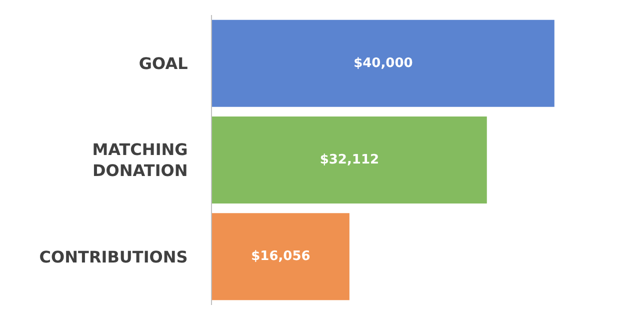 This screenshot has width=640, height=320. What do you see at coordinates (383, 63) in the screenshot?
I see `data-label: $40,000` at bounding box center [383, 63].